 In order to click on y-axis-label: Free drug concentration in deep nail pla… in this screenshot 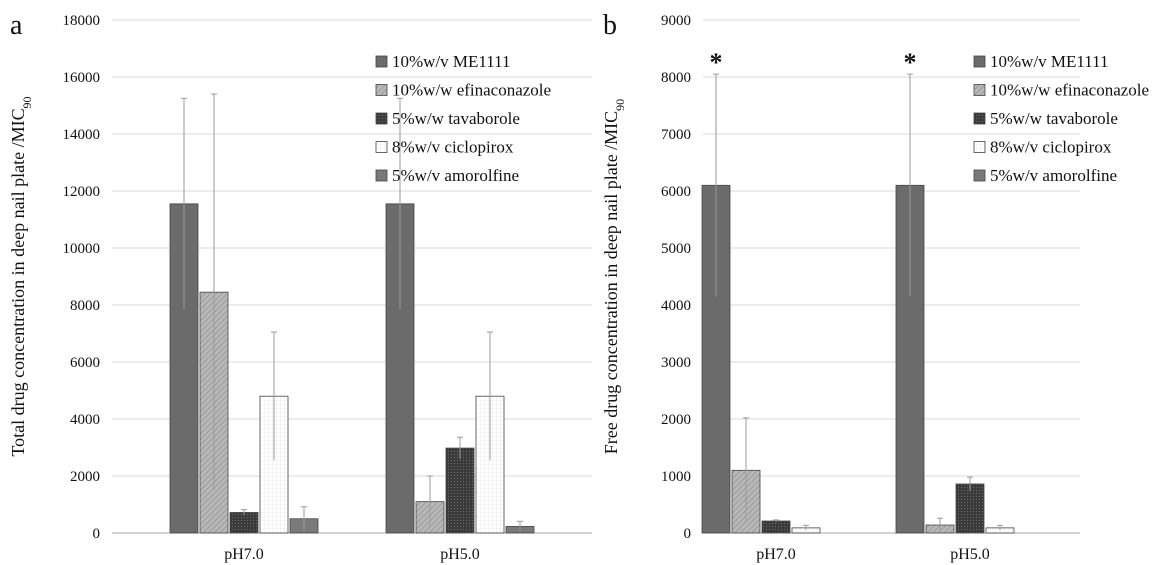, I will do `click(614, 276)`.